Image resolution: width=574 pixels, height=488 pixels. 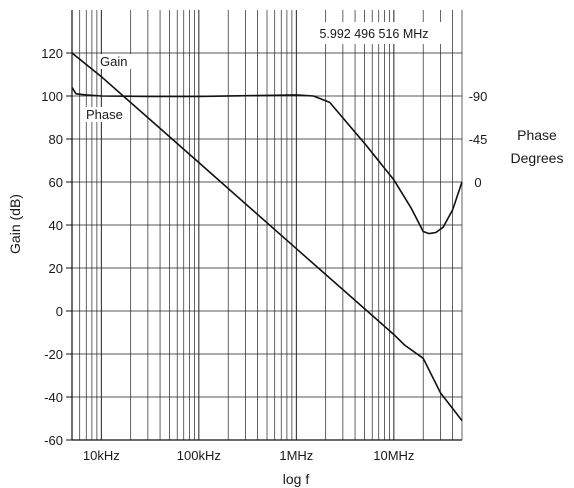 What do you see at coordinates (52, 53) in the screenshot?
I see `y-tick-label: 120` at bounding box center [52, 53].